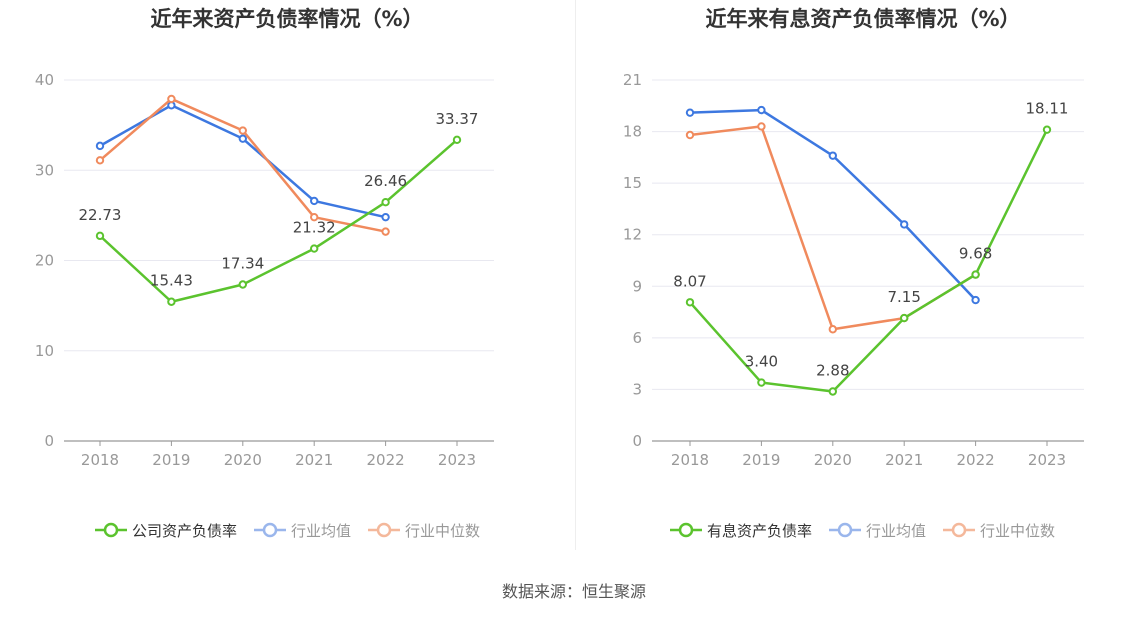  I want to click on y-tick-label: 18, so click(632, 132).